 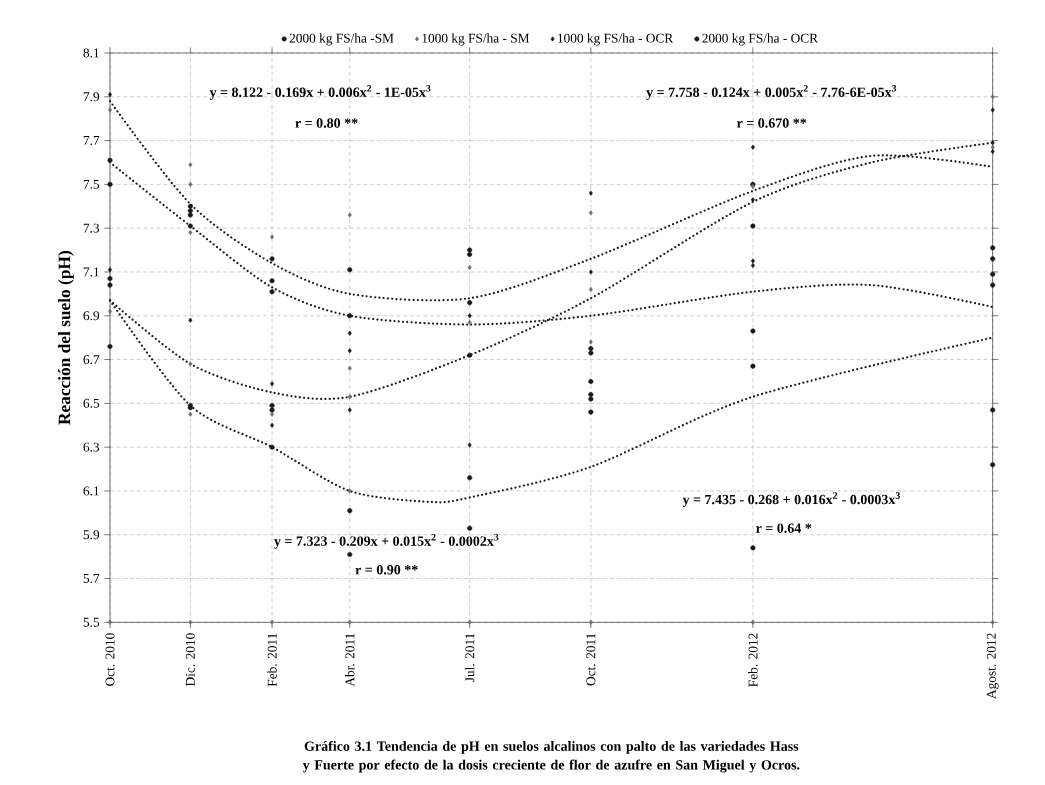 I want to click on y-tick-label: 6.3, so click(x=91, y=447).